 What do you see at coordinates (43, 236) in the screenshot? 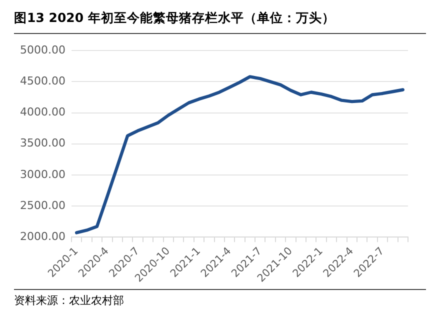
I see `y-tick-label: 2000.00` at bounding box center [43, 236].